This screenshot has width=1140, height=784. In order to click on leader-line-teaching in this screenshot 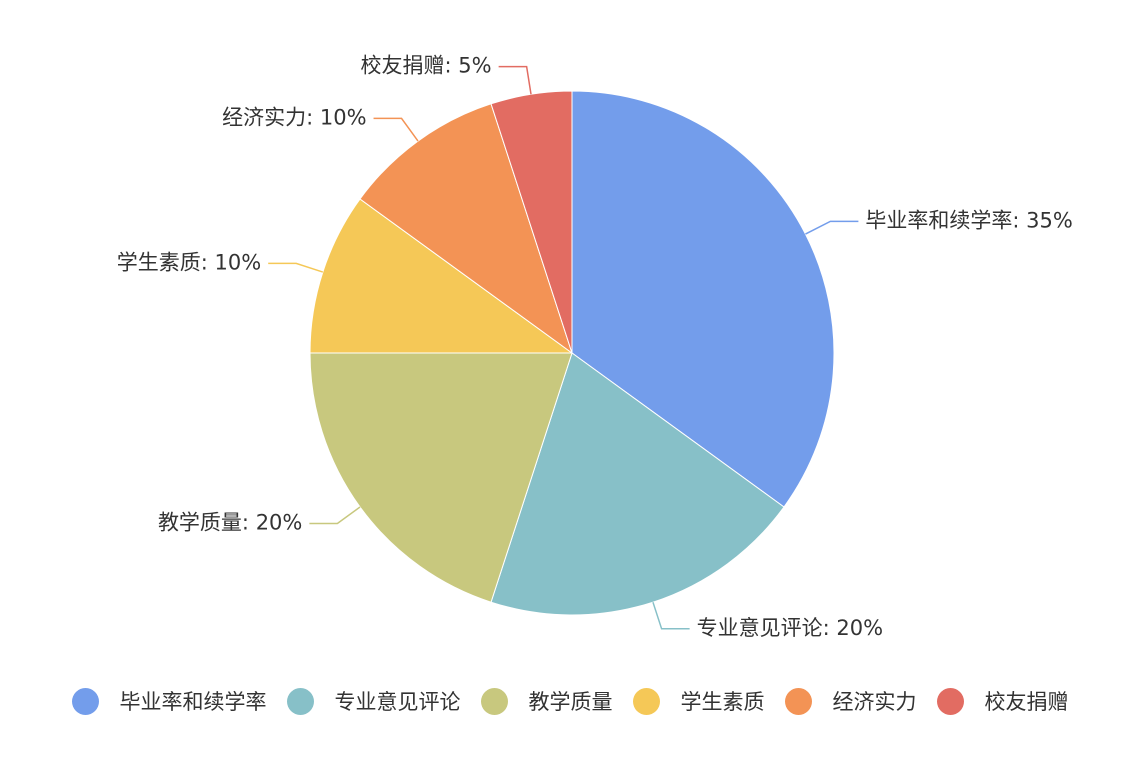, I will do `click(335, 515)`.